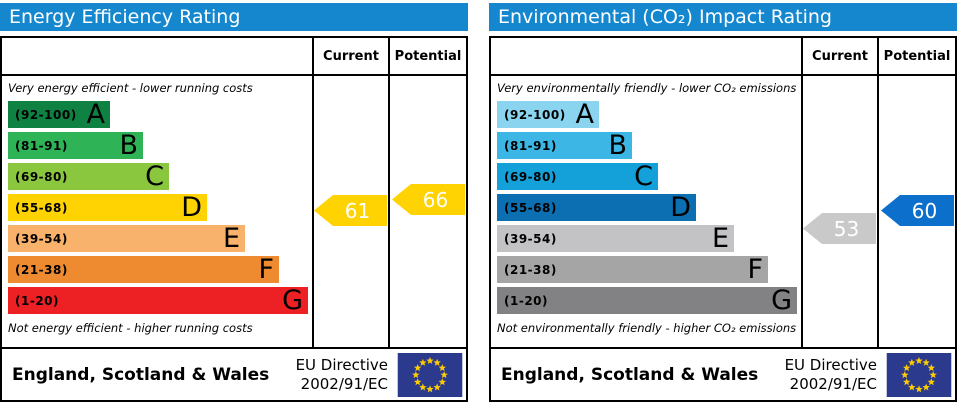 This screenshot has height=404, width=957. Describe the element at coordinates (723, 17) in the screenshot. I see `environmental-panel-title: Environmental (CO₂) Impact Rating` at that location.